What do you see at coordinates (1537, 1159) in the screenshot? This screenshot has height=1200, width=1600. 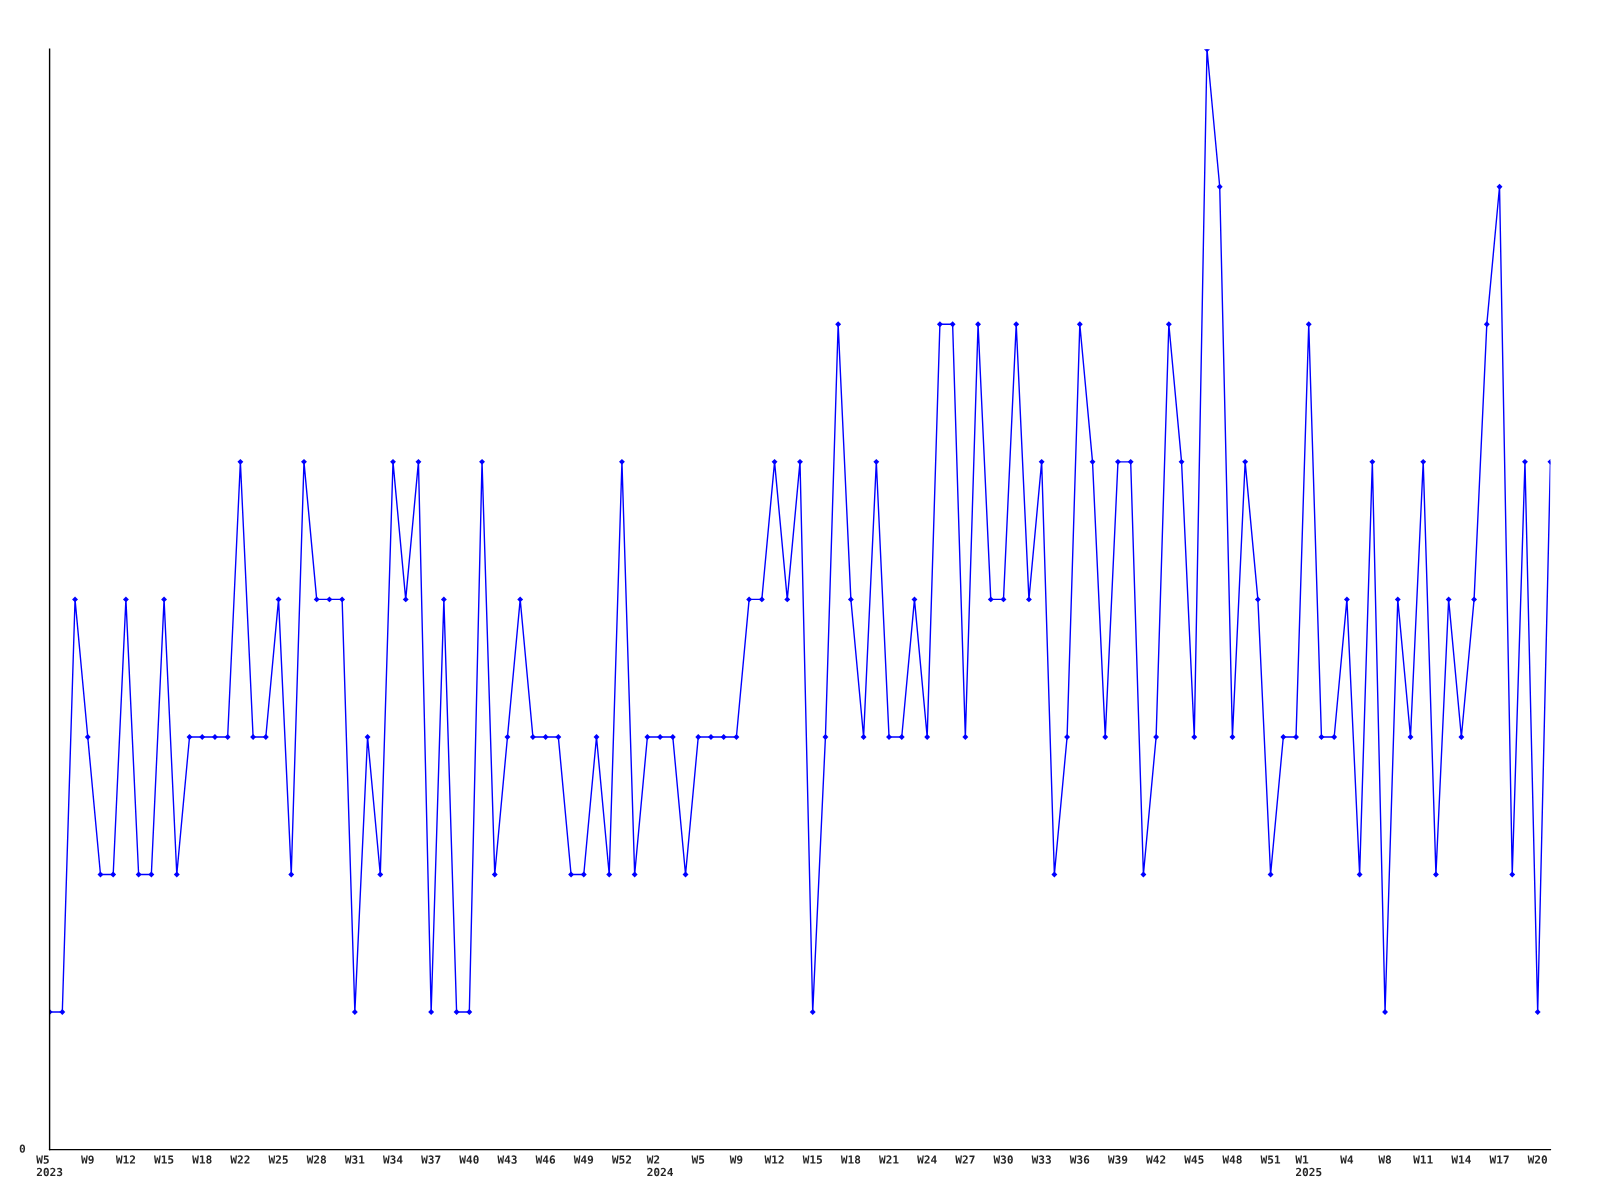 I see `x-tick-label: W20` at bounding box center [1537, 1159].